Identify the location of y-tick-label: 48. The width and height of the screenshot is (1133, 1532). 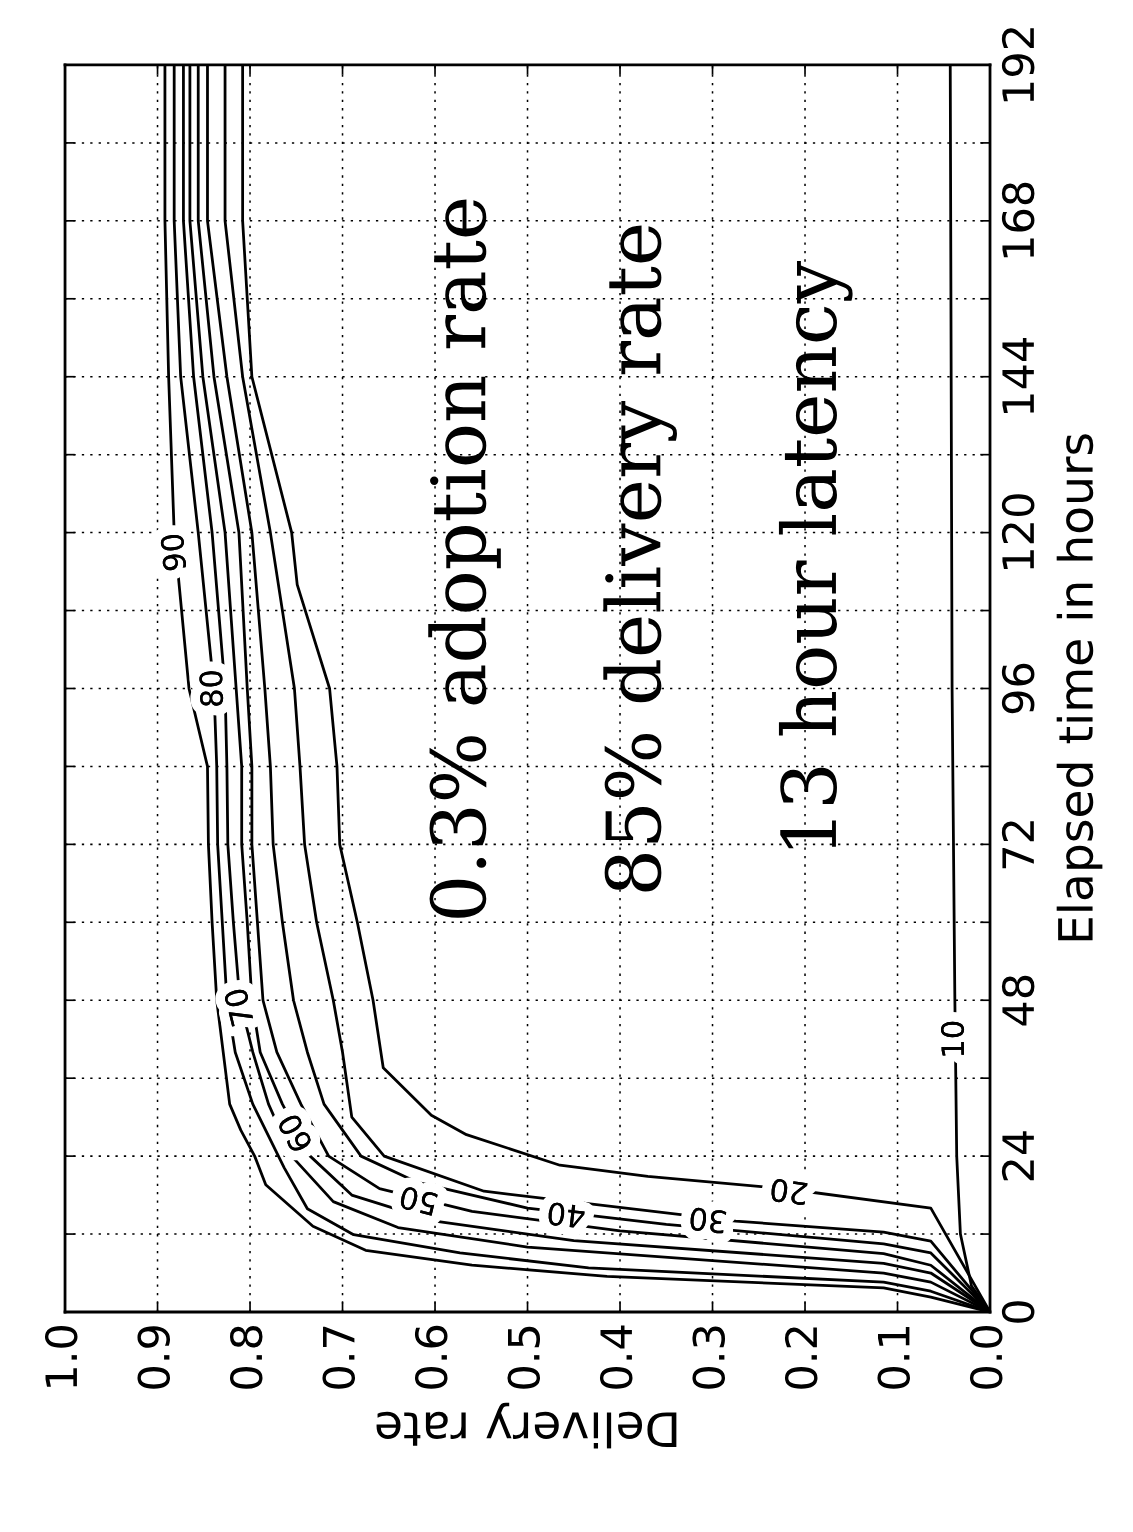
(1018, 1000).